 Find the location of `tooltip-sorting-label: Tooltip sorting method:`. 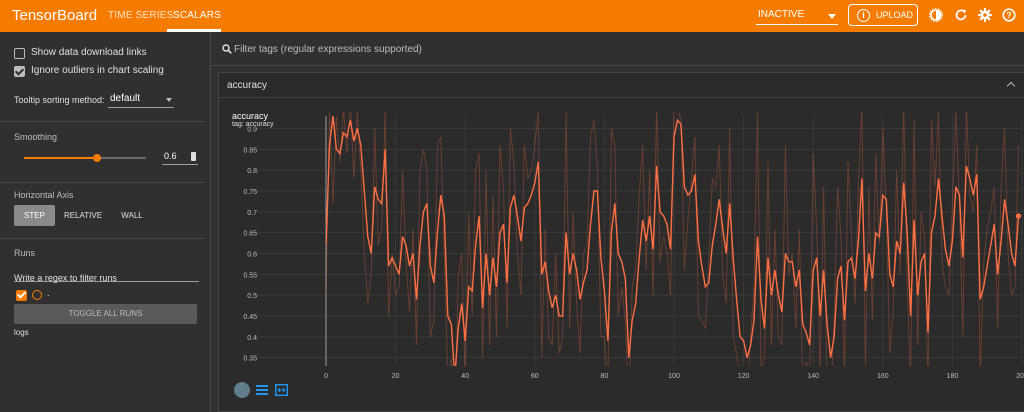

tooltip-sorting-label: Tooltip sorting method: is located at coordinates (59, 100).